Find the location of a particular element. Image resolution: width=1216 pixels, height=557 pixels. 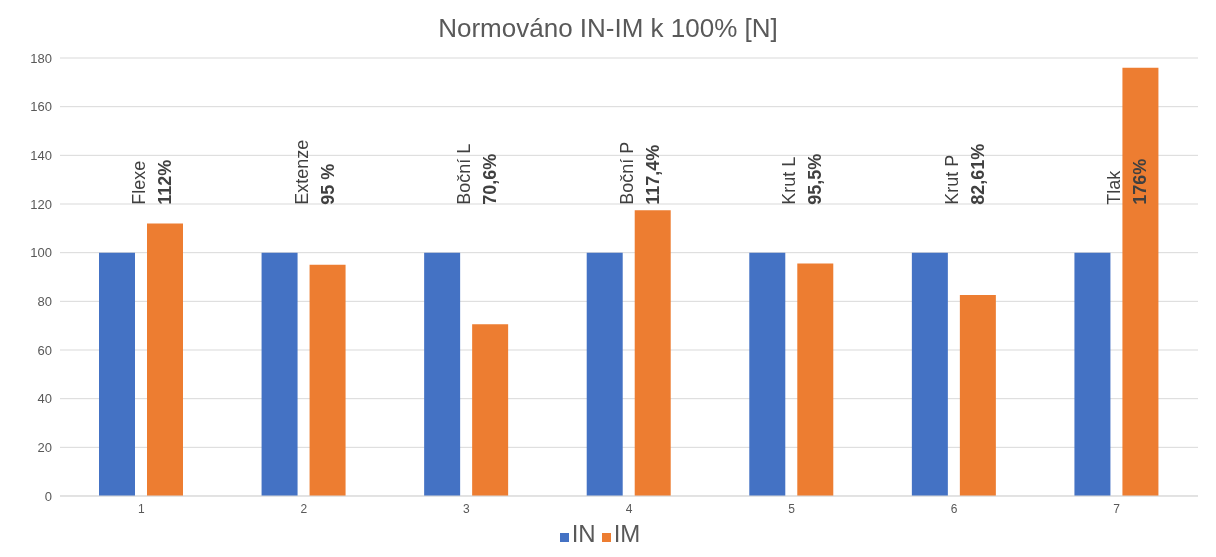

x-tick-label: 6 is located at coordinates (954, 508).